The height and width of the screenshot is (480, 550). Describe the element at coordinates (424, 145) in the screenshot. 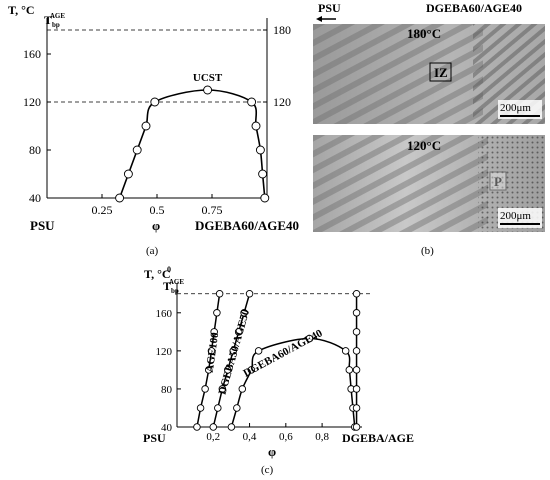

I see `micro-bottom-temperature: 120°C` at that location.